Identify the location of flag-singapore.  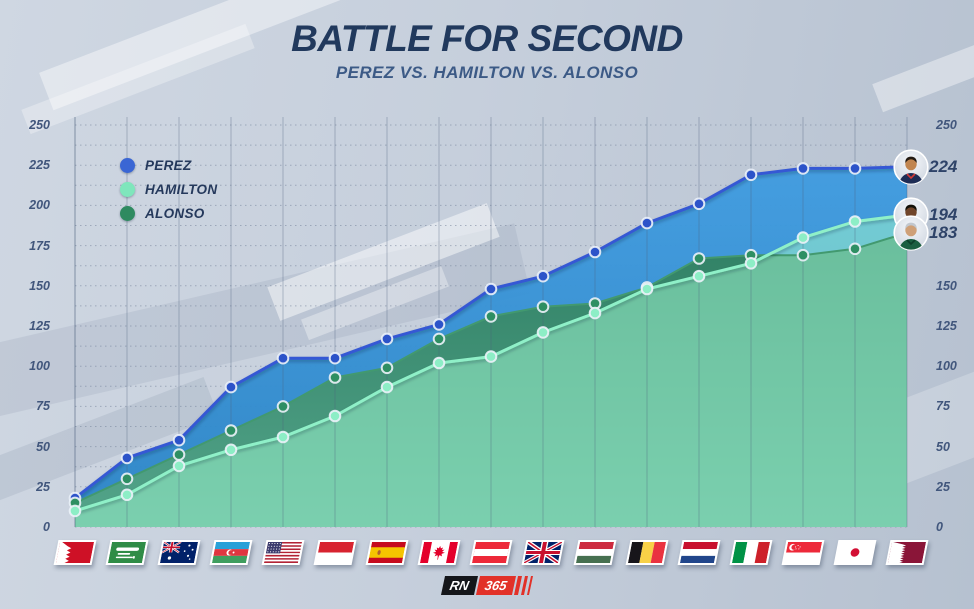
(803, 552).